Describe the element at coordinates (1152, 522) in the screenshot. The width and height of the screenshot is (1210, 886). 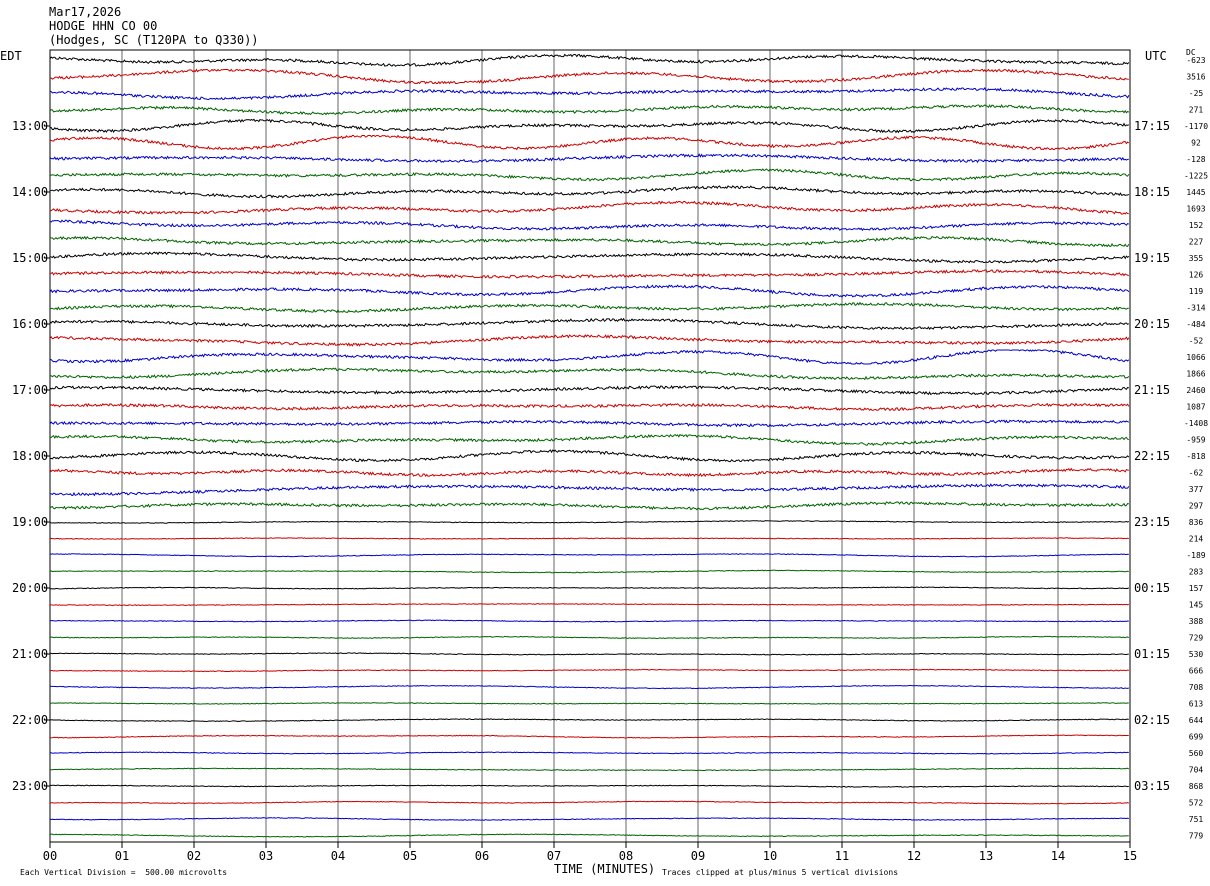
I see `right-hour-label: 23:15` at that location.